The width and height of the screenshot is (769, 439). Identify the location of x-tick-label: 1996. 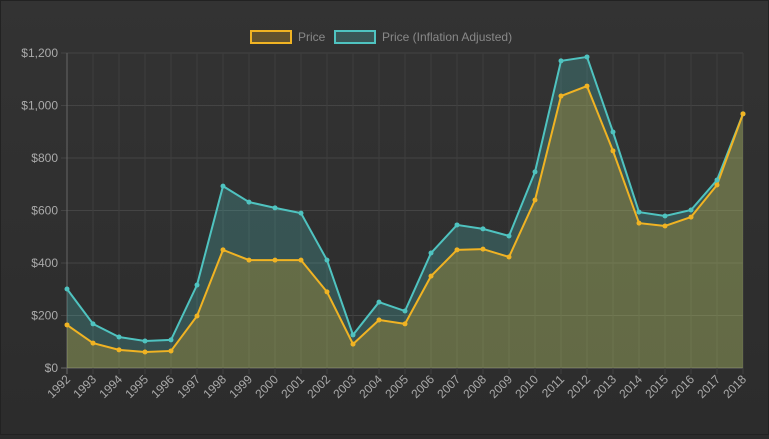
(162, 386).